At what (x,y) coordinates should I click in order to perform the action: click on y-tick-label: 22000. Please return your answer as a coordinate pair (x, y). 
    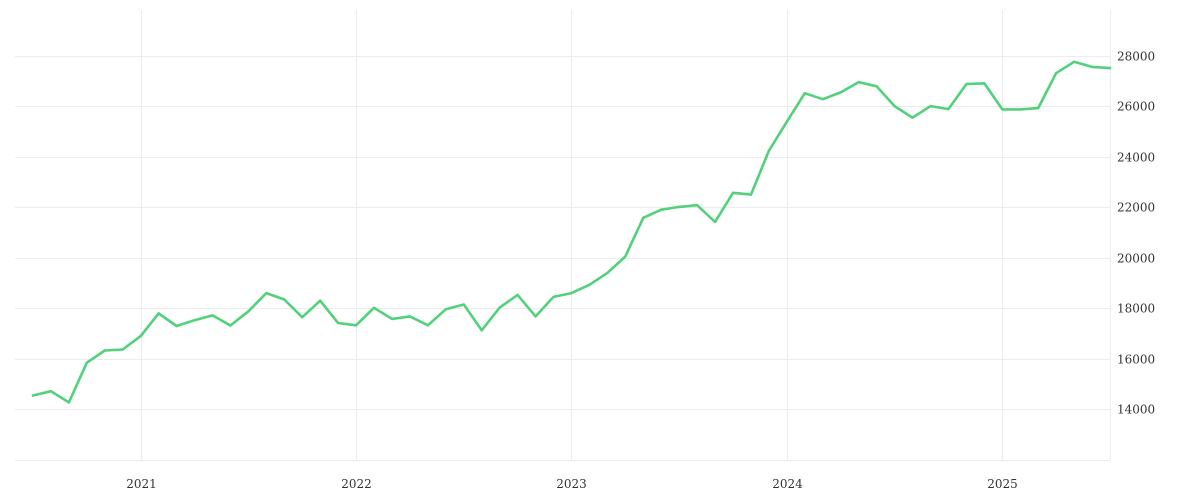
    Looking at the image, I should click on (1136, 208).